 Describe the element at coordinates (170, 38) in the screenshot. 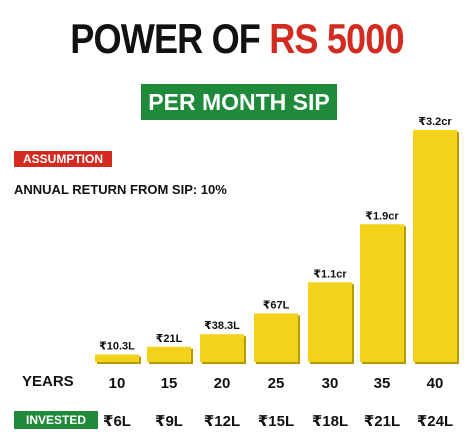

I see `title-main: POWER OF` at that location.